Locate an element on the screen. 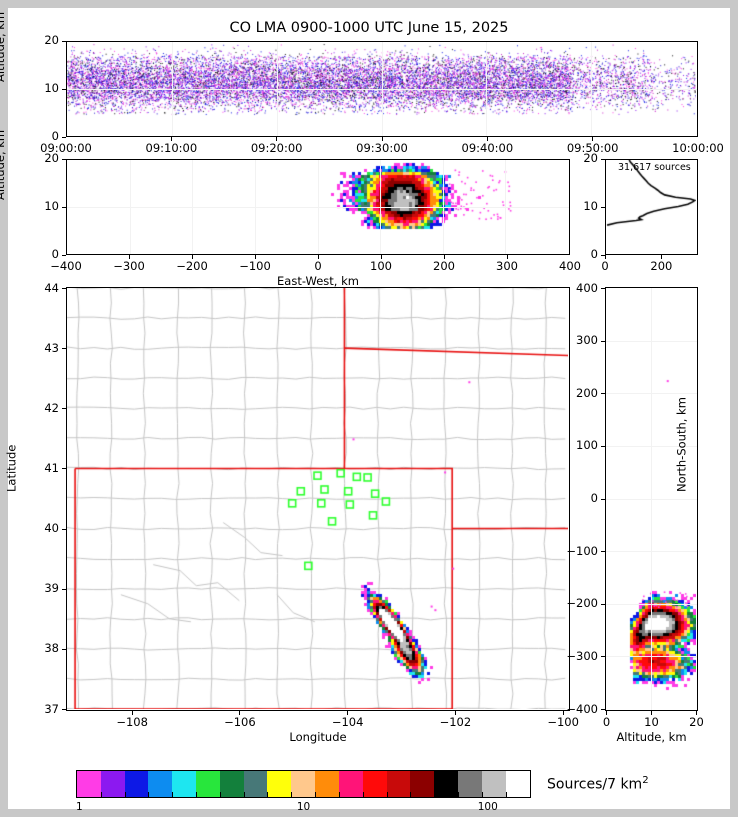 This screenshot has width=738, height=817. map-ylabel: Latitude is located at coordinates (11, 468).